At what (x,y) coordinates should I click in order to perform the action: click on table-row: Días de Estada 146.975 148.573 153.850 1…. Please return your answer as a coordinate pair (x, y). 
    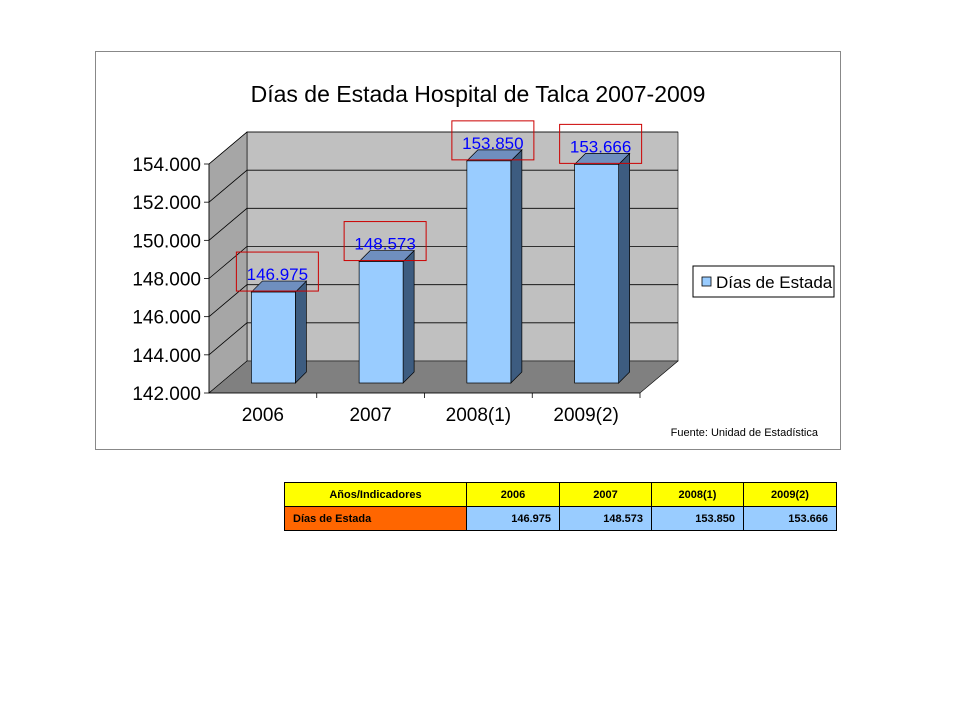
    Looking at the image, I should click on (560, 518).